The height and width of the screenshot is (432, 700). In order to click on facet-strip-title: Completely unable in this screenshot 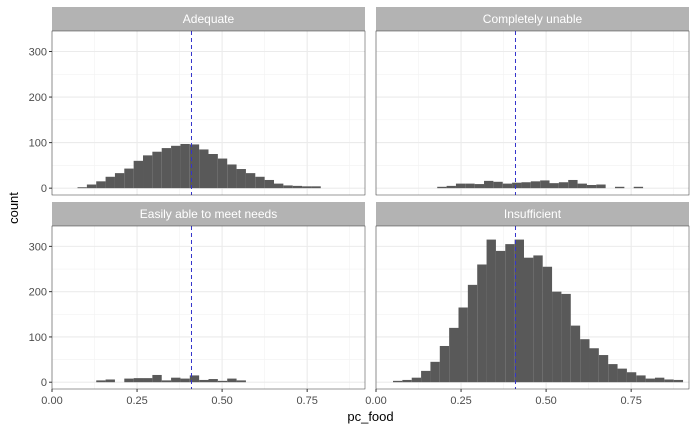, I will do `click(533, 19)`.